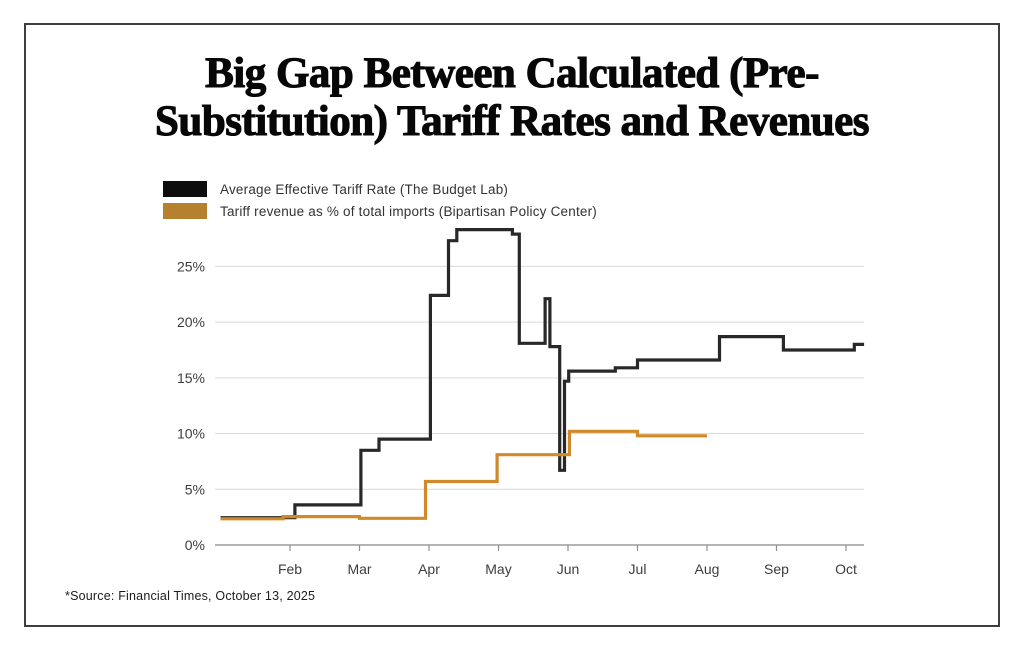 Image resolution: width=1024 pixels, height=651 pixels. What do you see at coordinates (185, 189) in the screenshot?
I see `aetr-legend-swatch` at bounding box center [185, 189].